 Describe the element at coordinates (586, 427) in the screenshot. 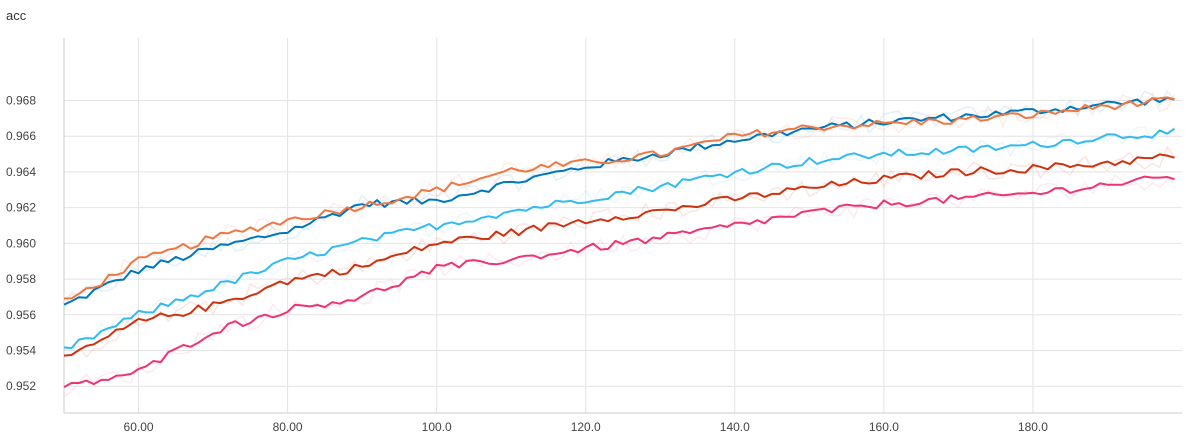

I see `x-tick-label: 120.0` at that location.